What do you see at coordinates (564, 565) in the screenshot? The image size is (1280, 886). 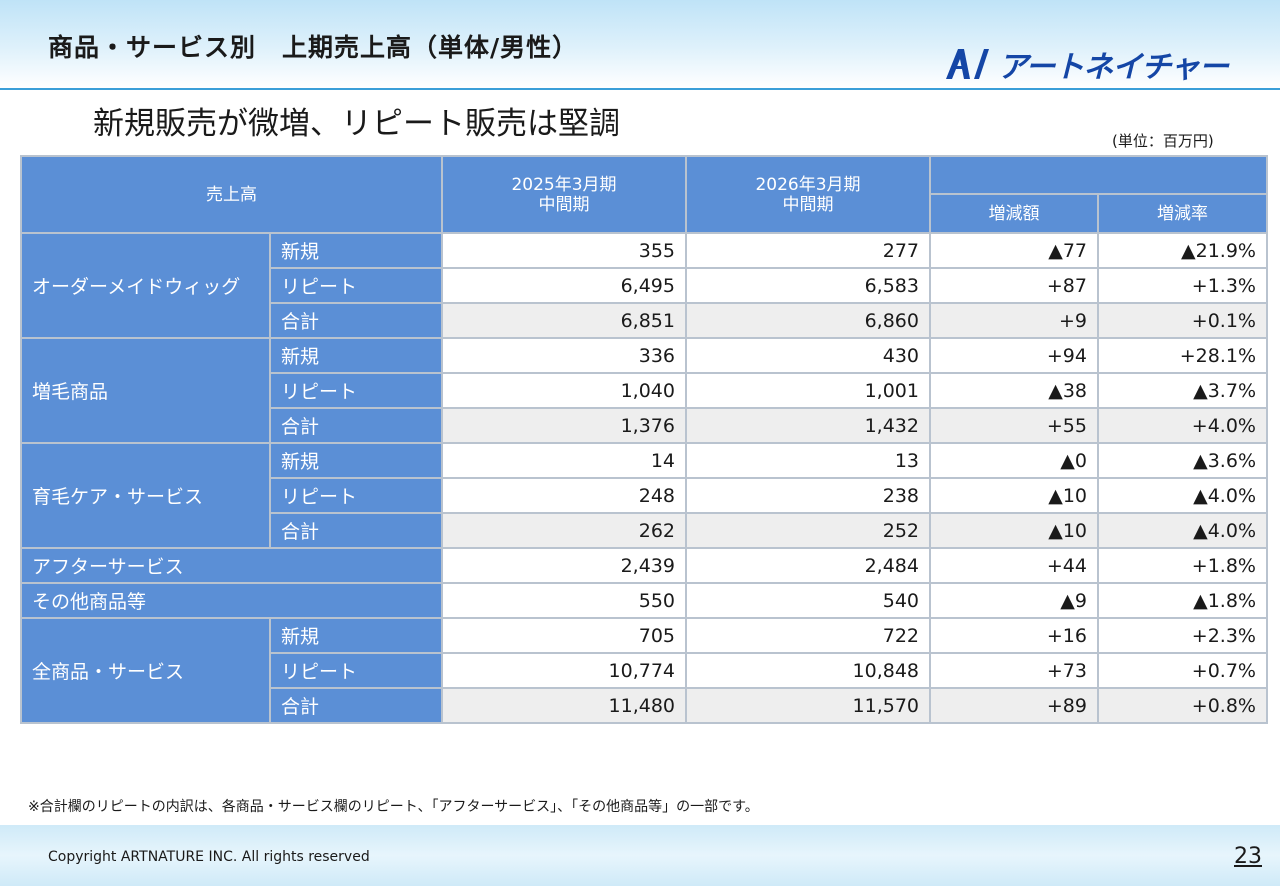 I see `value-prev: 2,439` at bounding box center [564, 565].